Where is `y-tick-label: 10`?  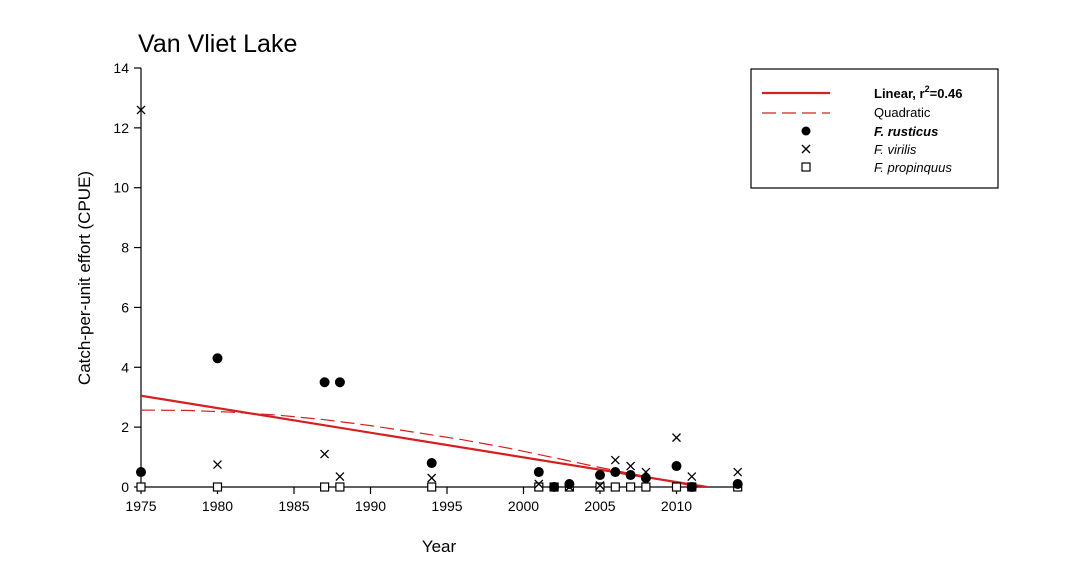
y-tick-label: 10 is located at coordinates (121, 188).